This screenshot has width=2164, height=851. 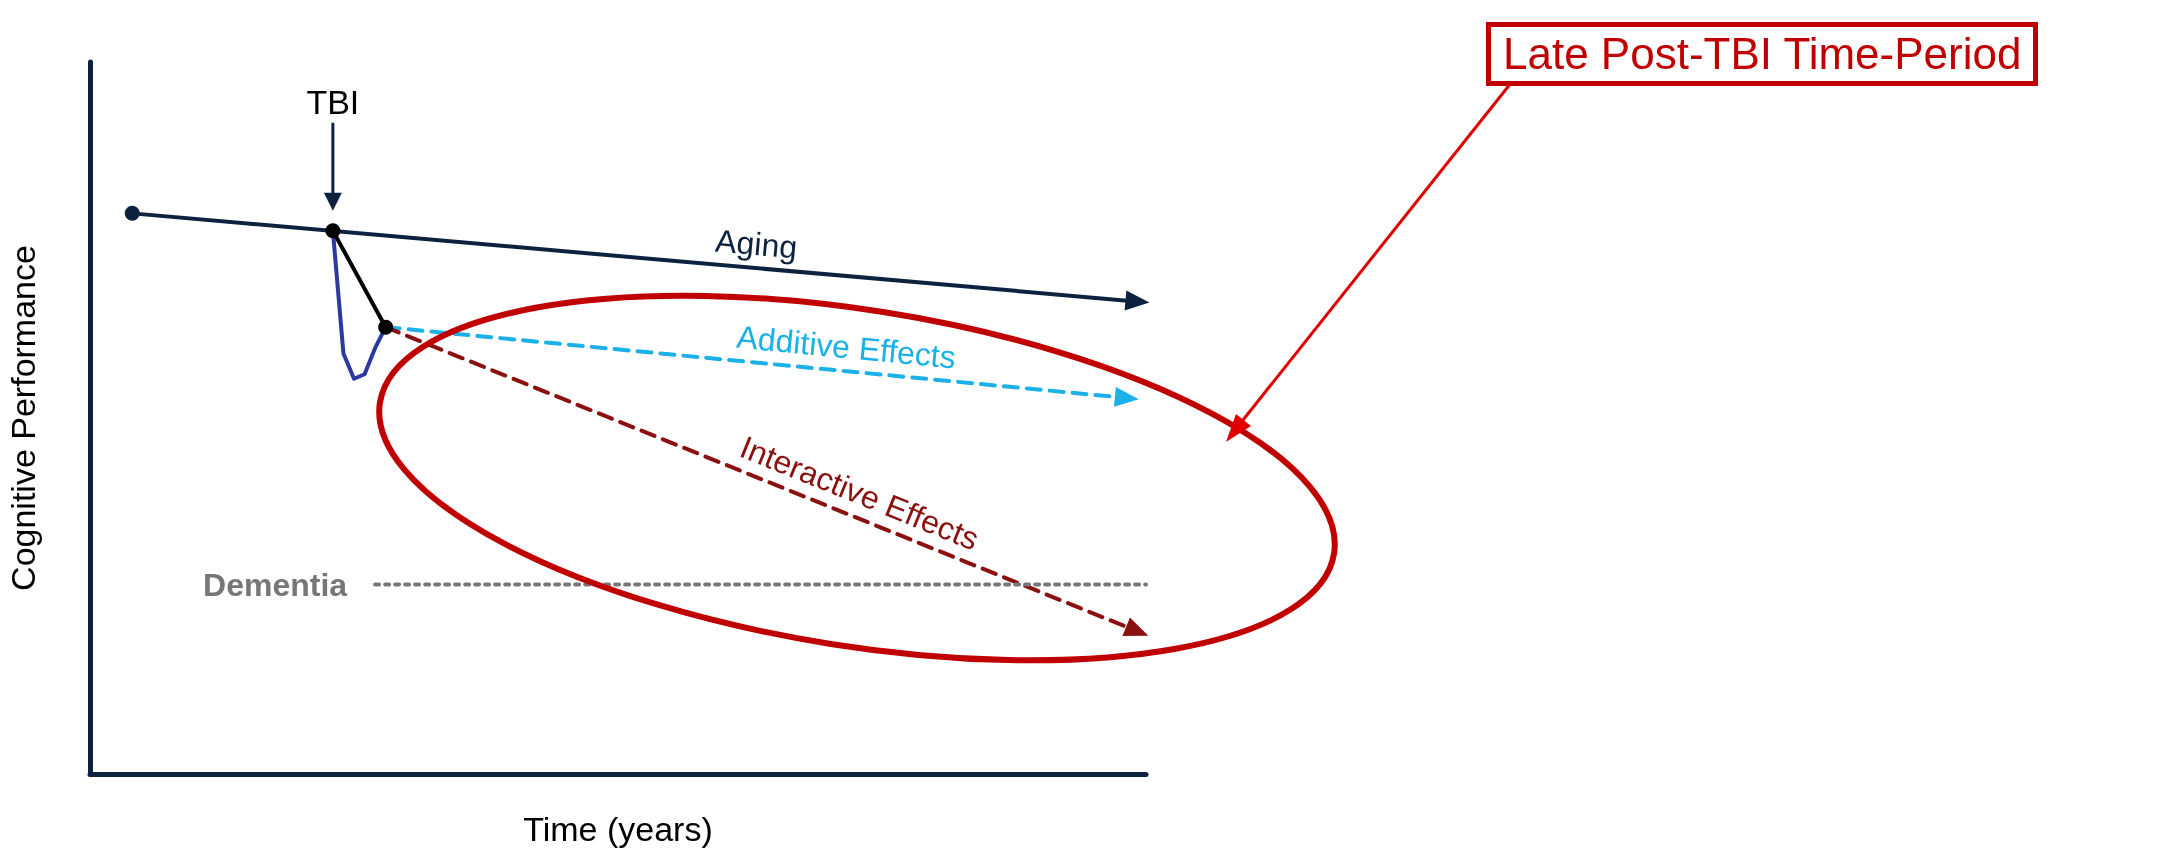 What do you see at coordinates (333, 101) in the screenshot?
I see `text: TBI` at bounding box center [333, 101].